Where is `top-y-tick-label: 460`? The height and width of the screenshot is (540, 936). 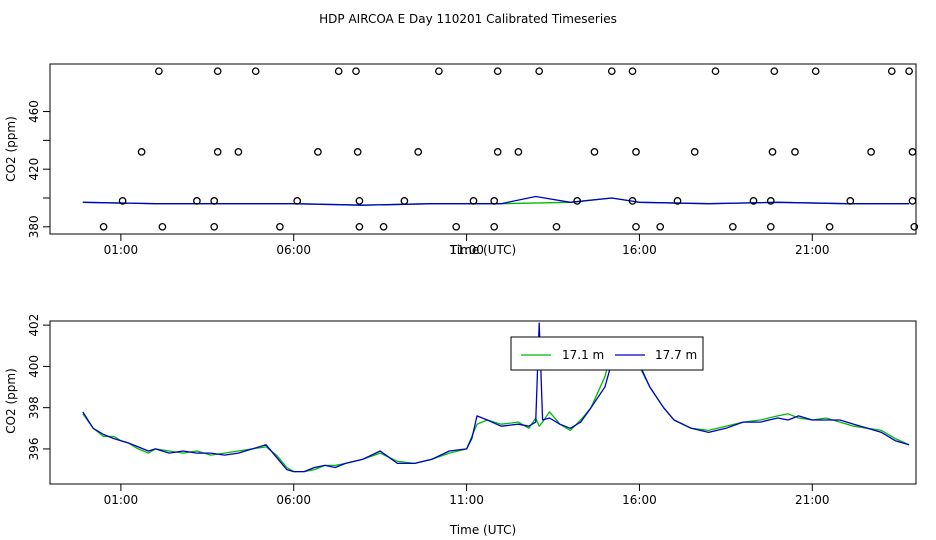
top-y-tick-label: 460 is located at coordinates (34, 111).